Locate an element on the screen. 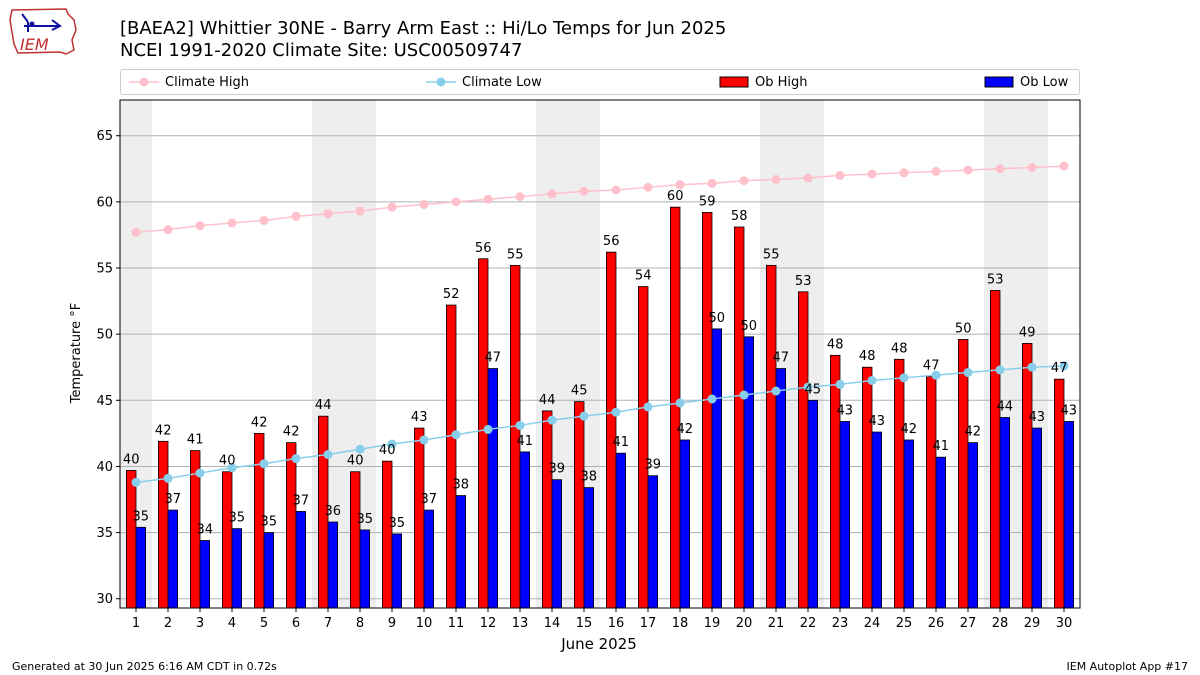 This screenshot has width=1200, height=675. x-tick-label: 25 is located at coordinates (904, 623).